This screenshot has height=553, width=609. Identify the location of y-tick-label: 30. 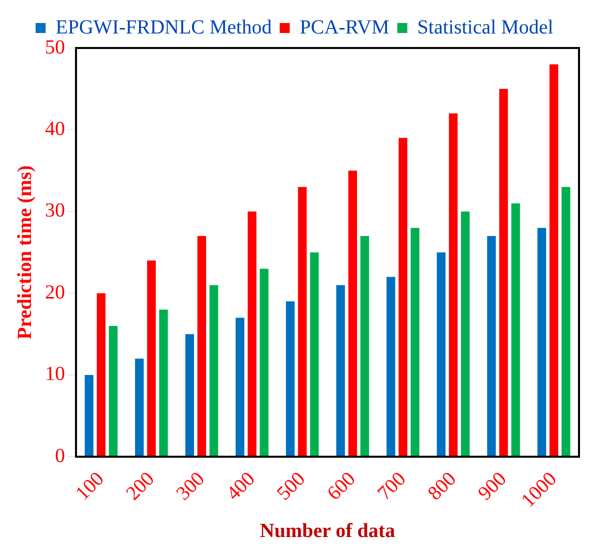
(55, 211).